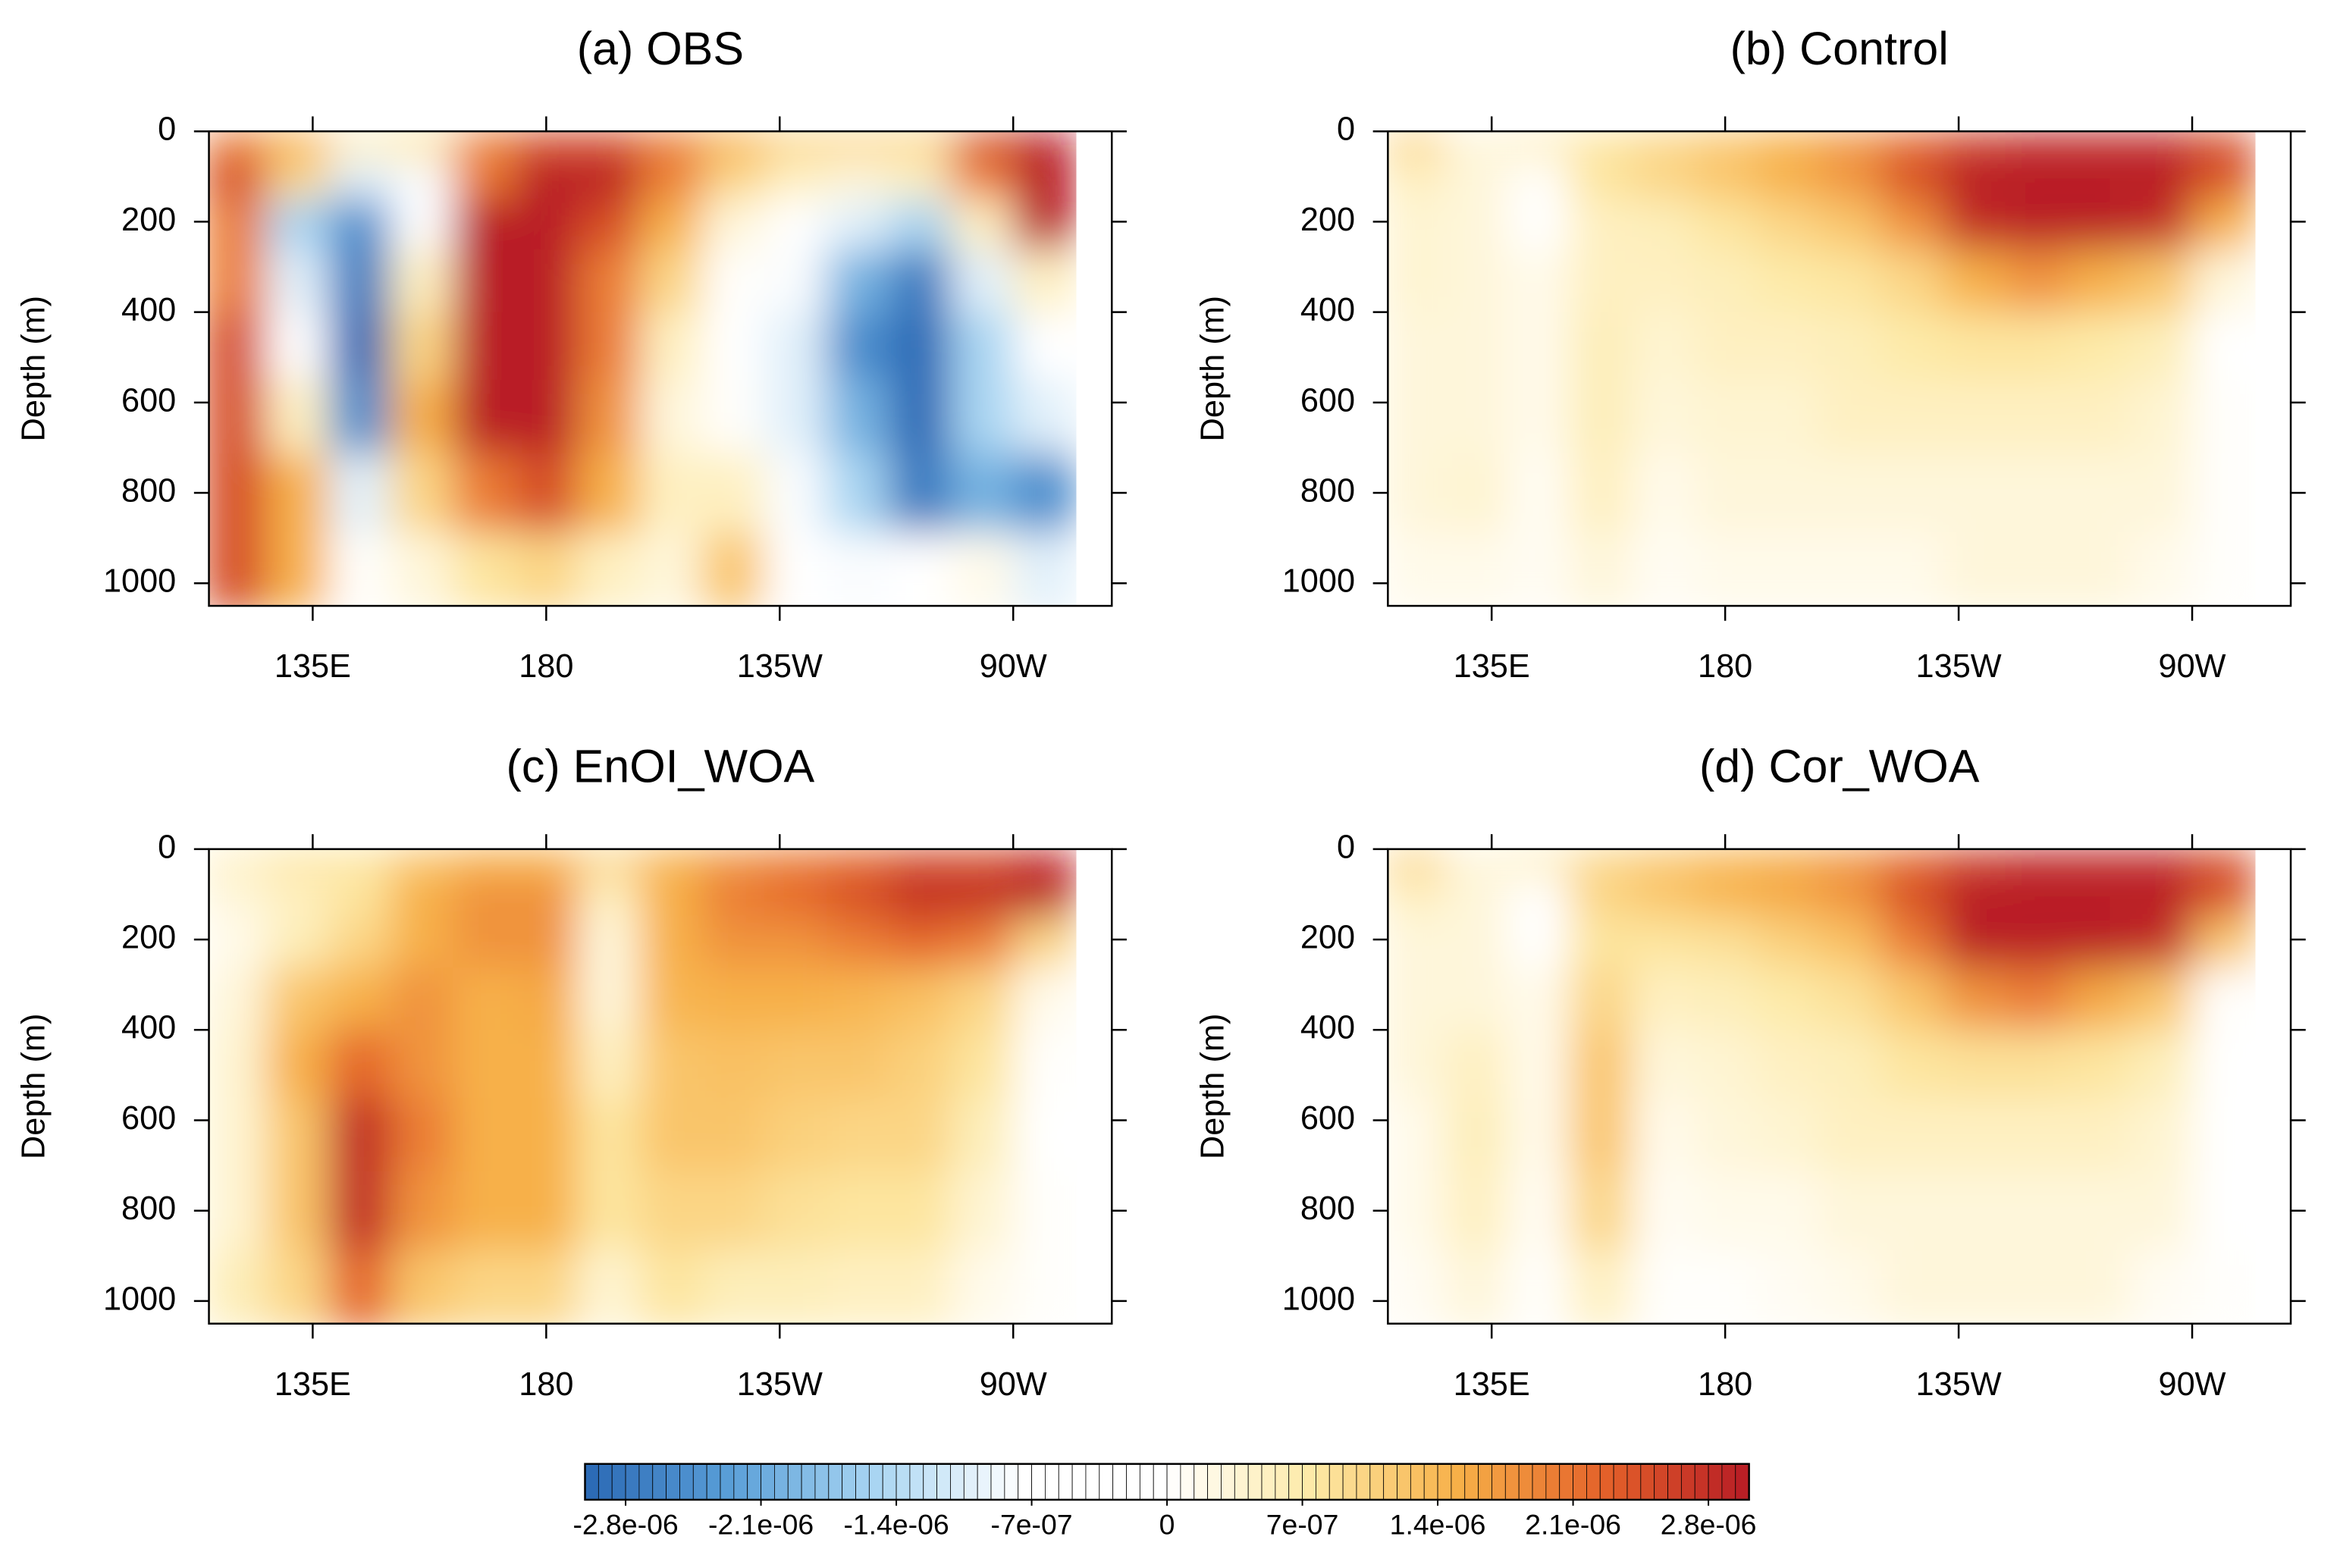 The image size is (2340, 1568). Describe the element at coordinates (1709, 1524) in the screenshot. I see `colorbar-tick-label: 2.8e-06` at that location.